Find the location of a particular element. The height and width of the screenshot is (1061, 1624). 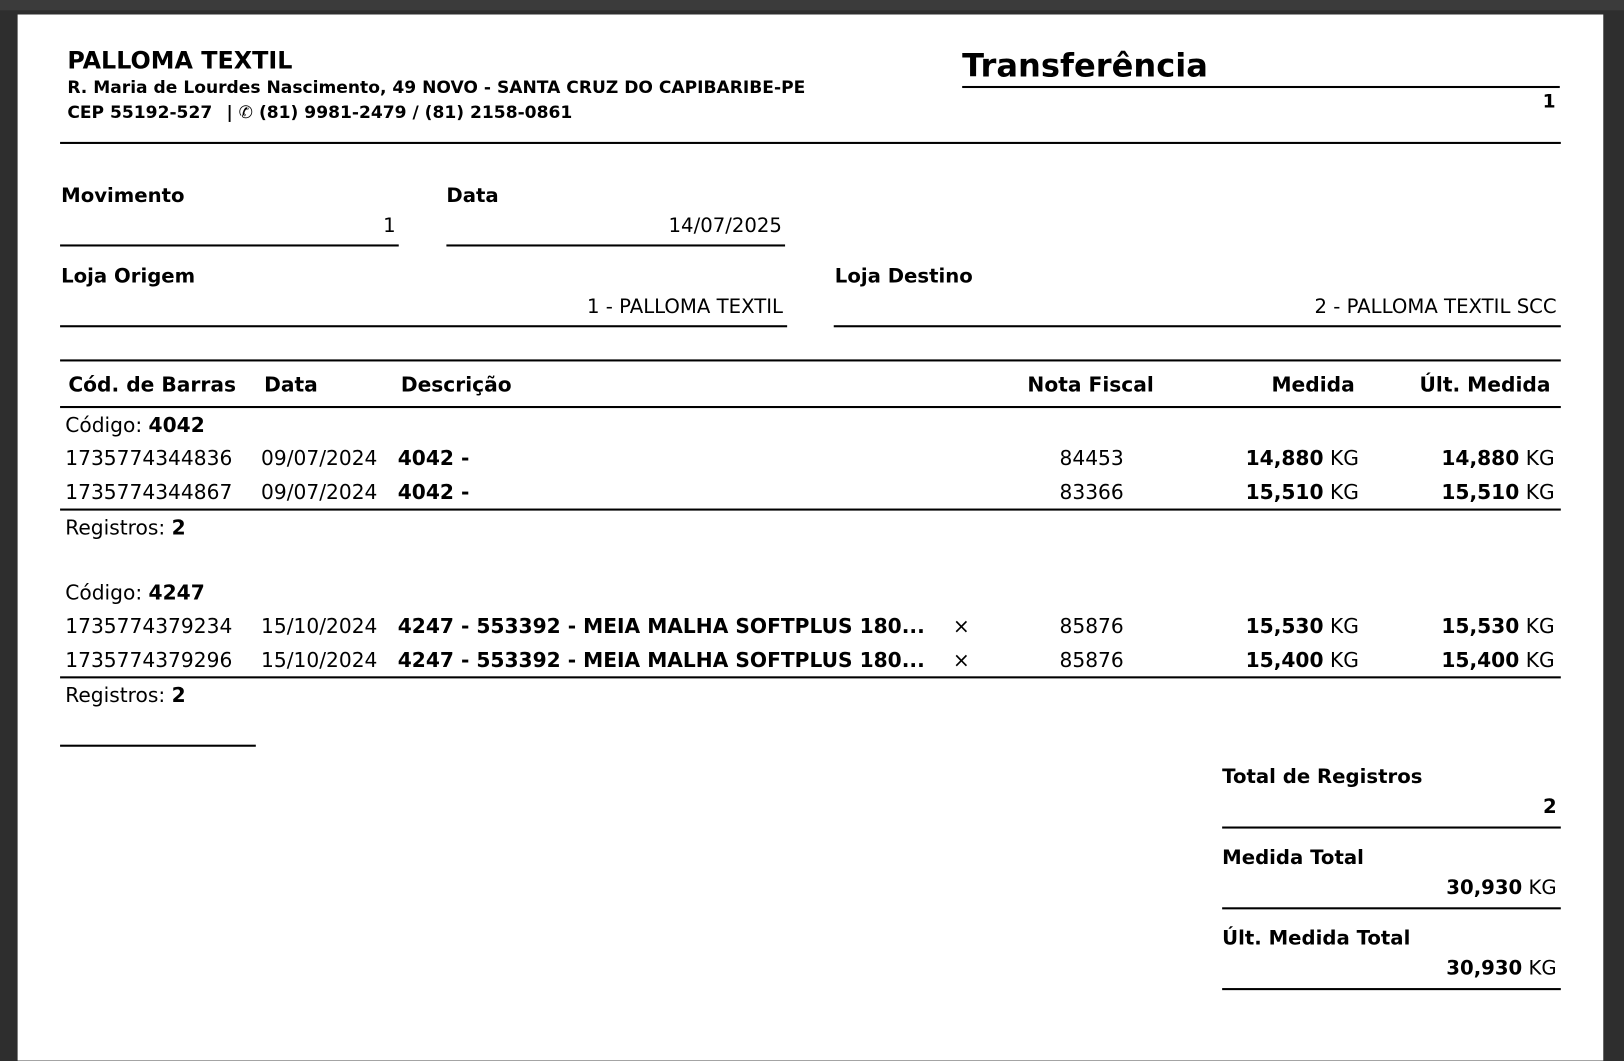

codigo-value: 4042 is located at coordinates (176, 425).